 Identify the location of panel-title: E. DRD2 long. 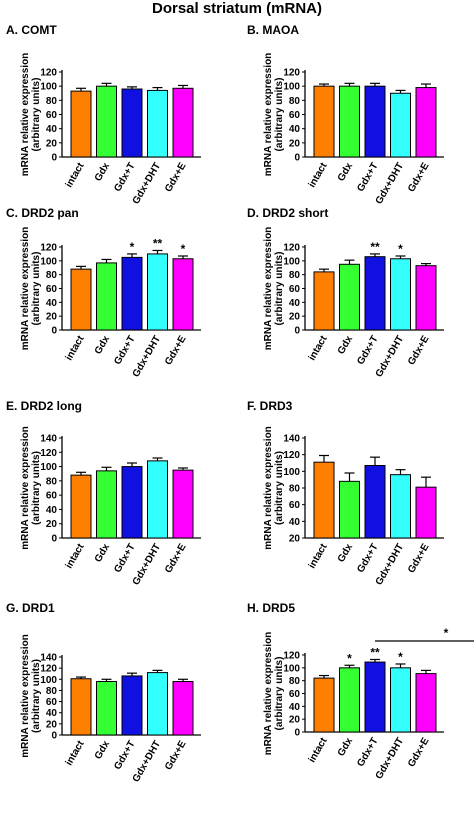
(44, 406).